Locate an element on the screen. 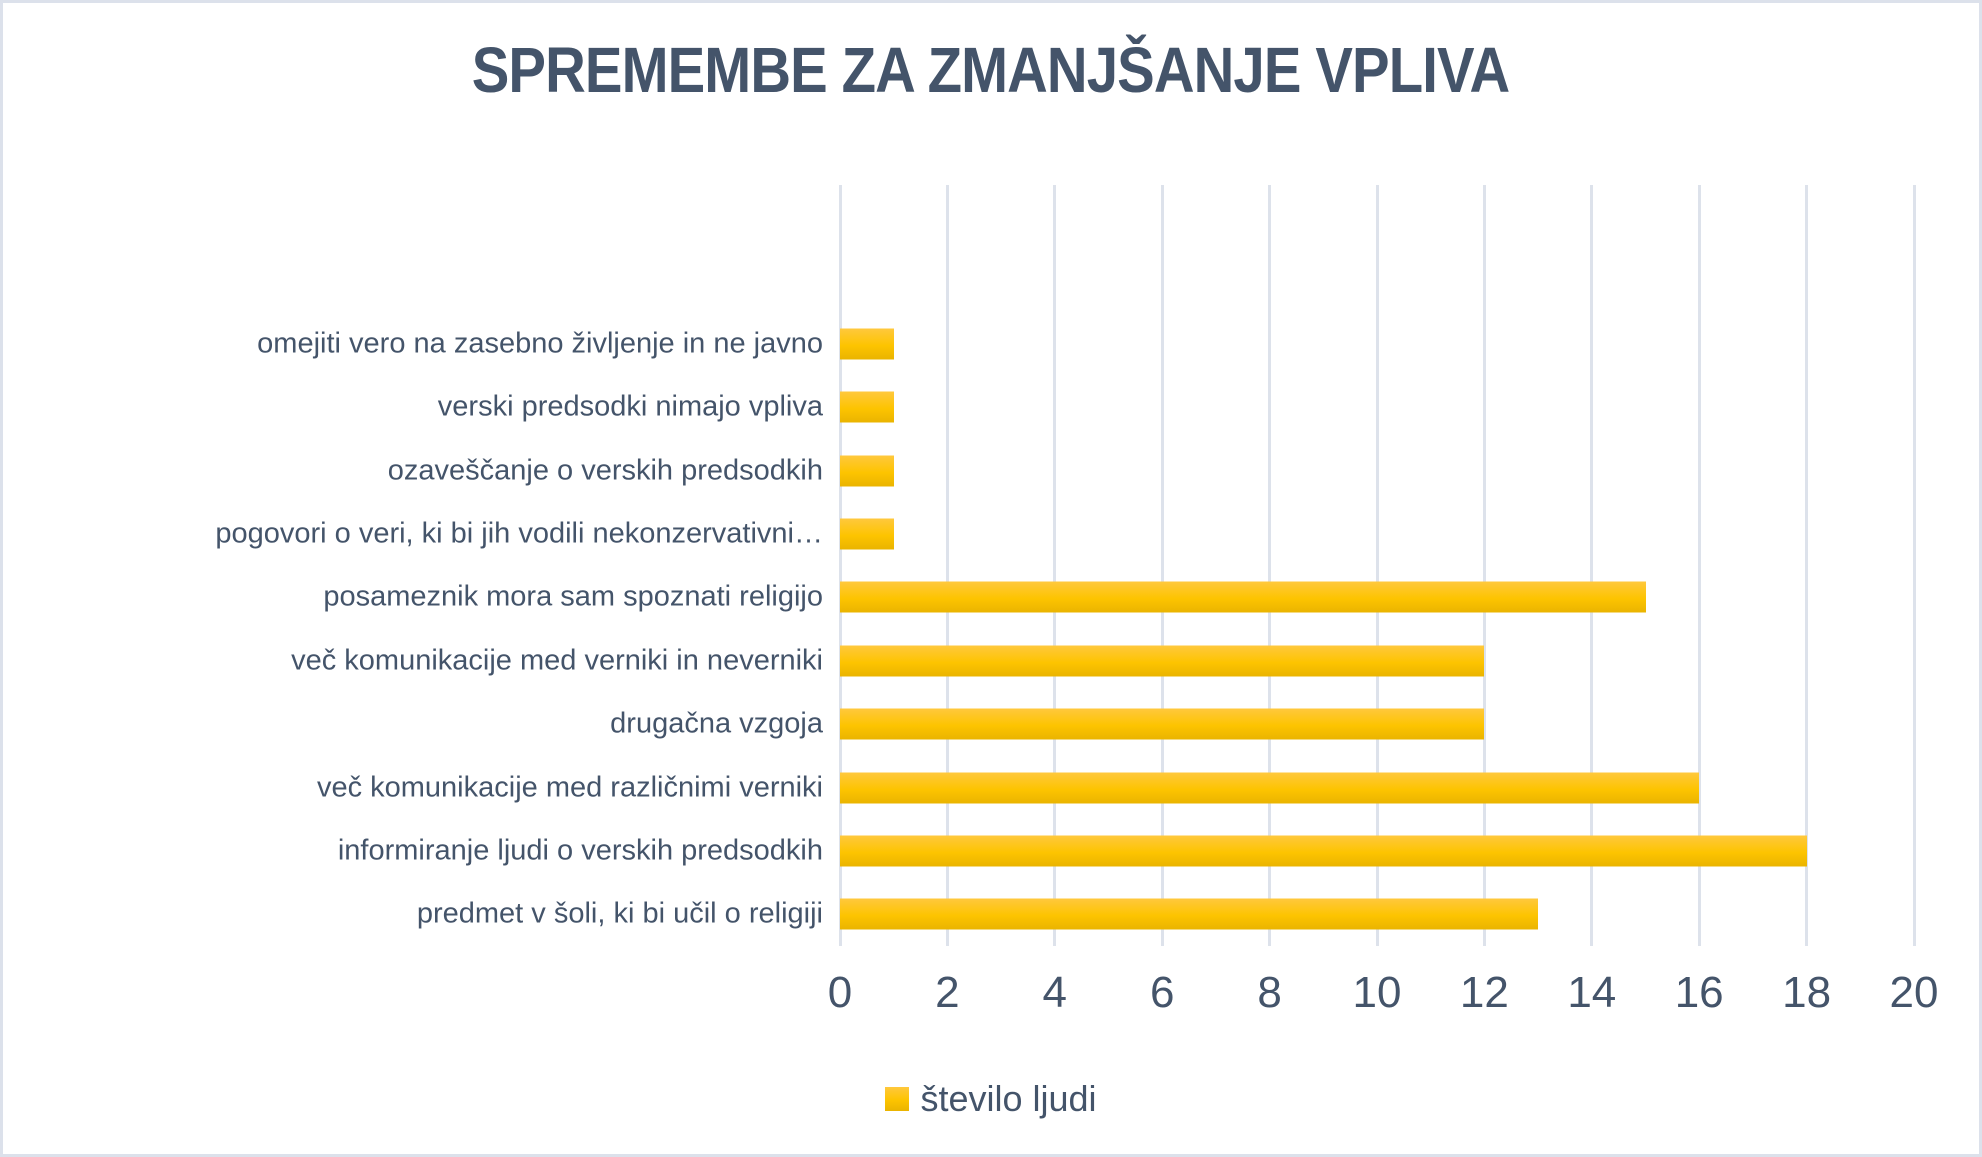 This screenshot has height=1157, width=1982. x-axis-tick-label: 2 is located at coordinates (947, 992).